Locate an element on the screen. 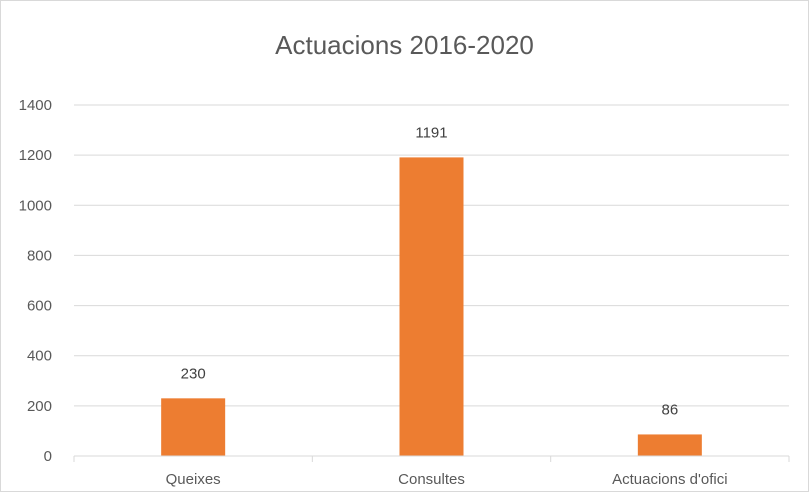  x-category-label: Queixes is located at coordinates (193, 479).